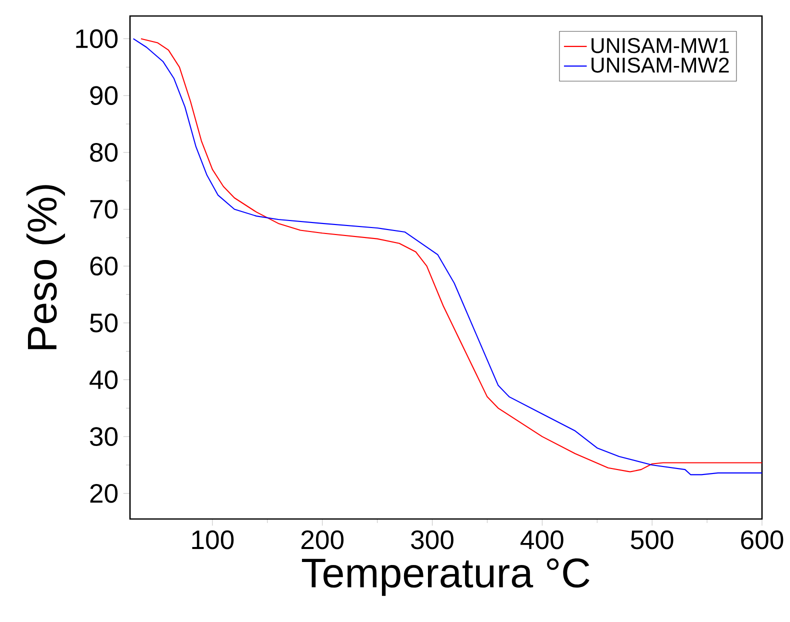  Describe the element at coordinates (104, 266) in the screenshot. I see `y-tick-label: 60` at that location.